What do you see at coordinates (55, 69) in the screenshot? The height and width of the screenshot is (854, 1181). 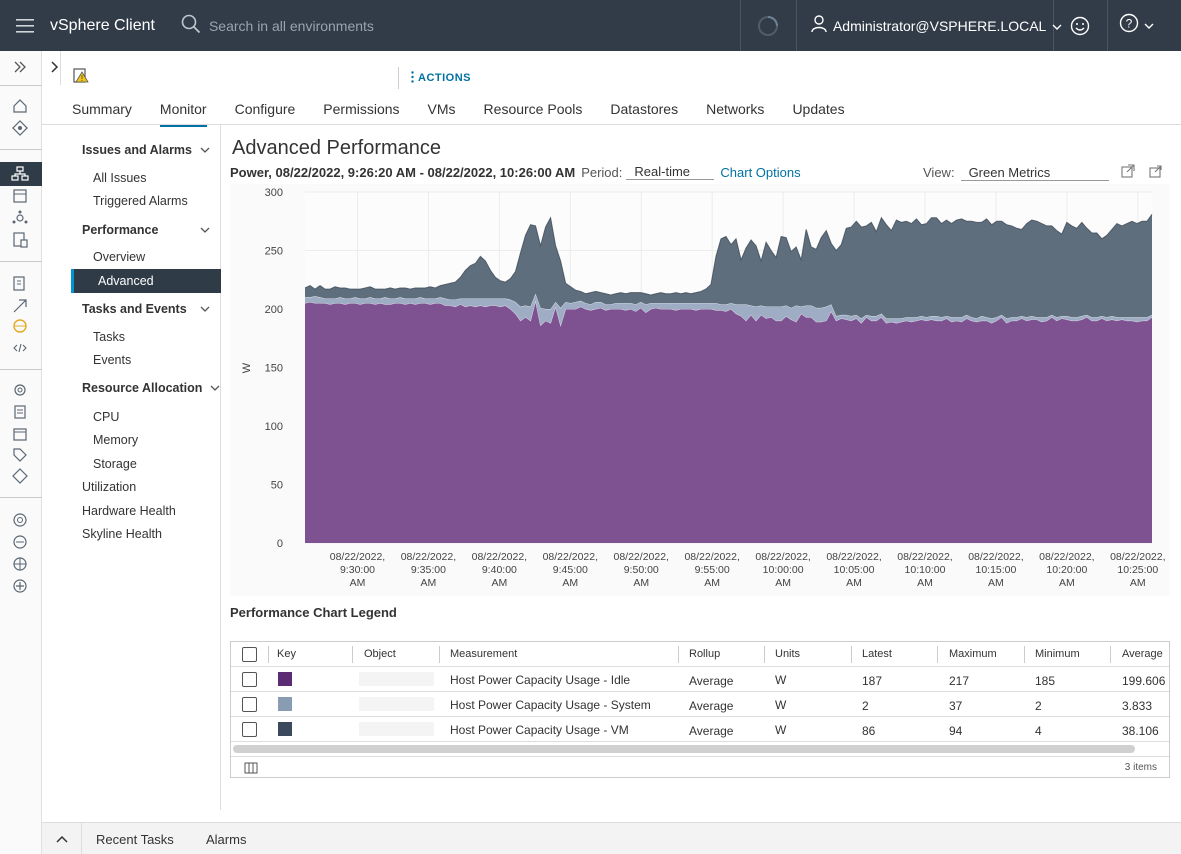 I see `collapse-chevron-icon` at bounding box center [55, 69].